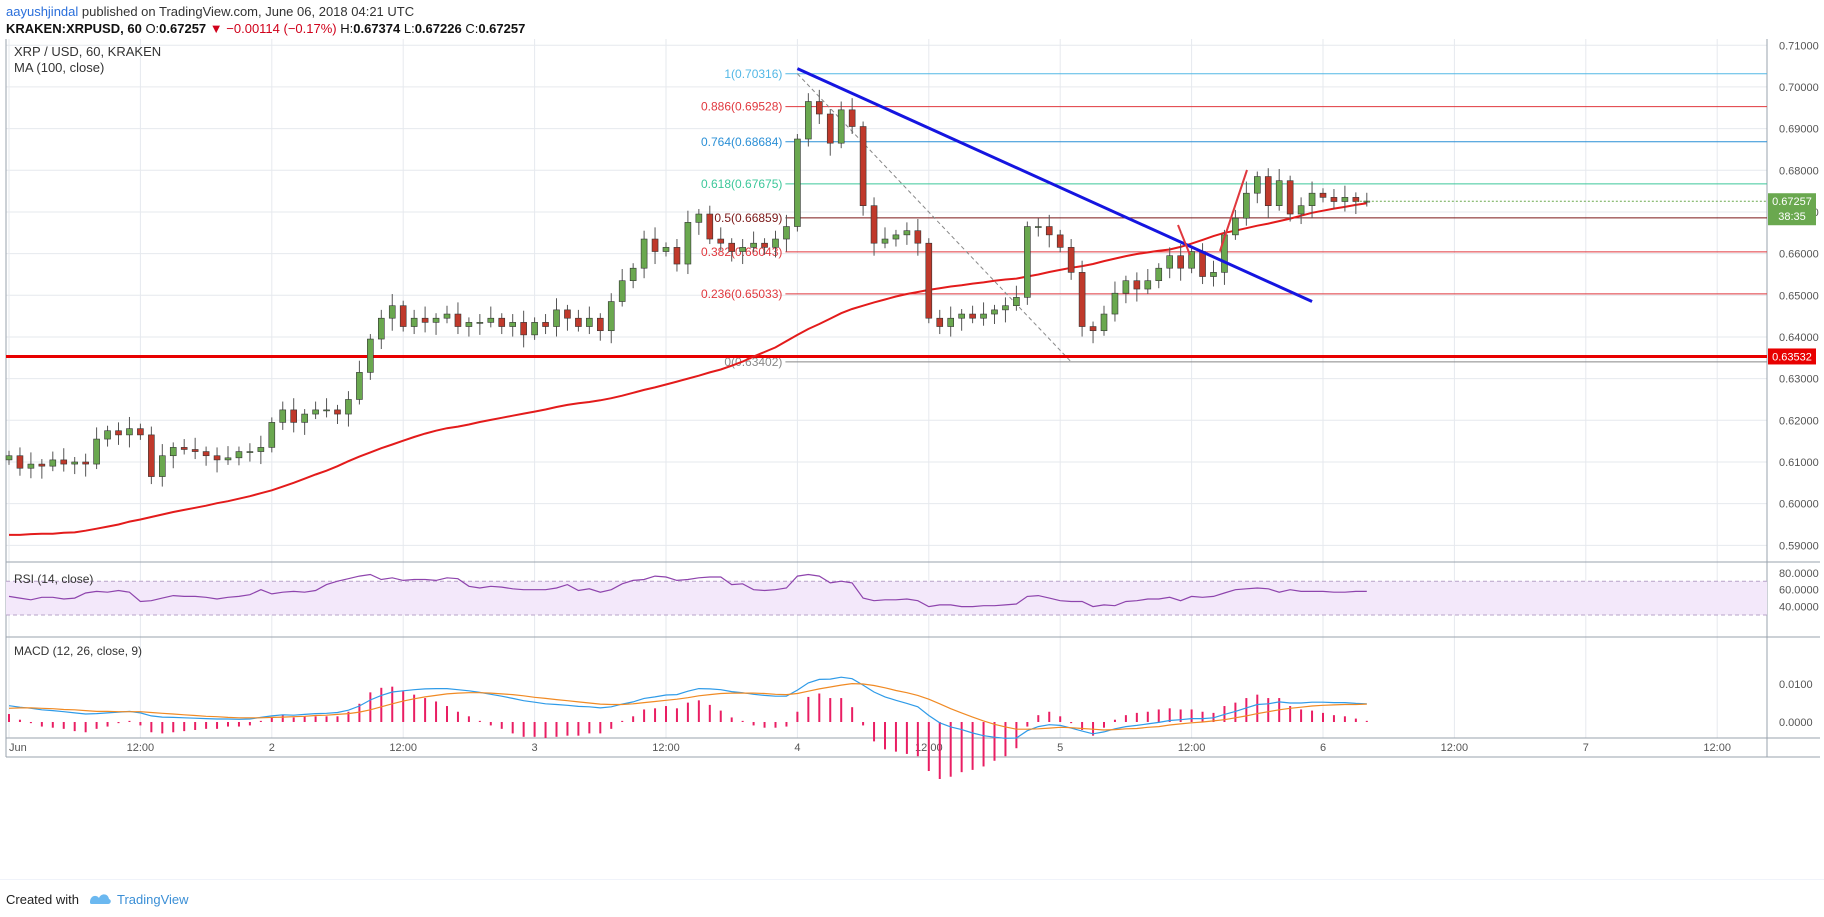 Image resolution: width=1824 pixels, height=917 pixels. What do you see at coordinates (1792, 217) in the screenshot?
I see `countdown-timer: 38:35` at bounding box center [1792, 217].